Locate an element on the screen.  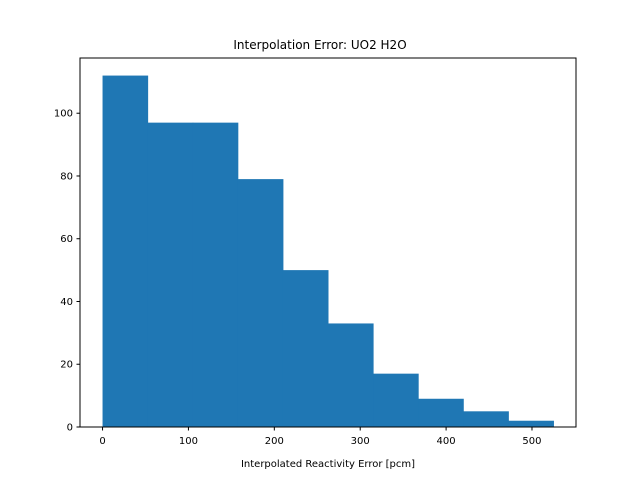
y-tick-label: 80 is located at coordinates (66, 176).